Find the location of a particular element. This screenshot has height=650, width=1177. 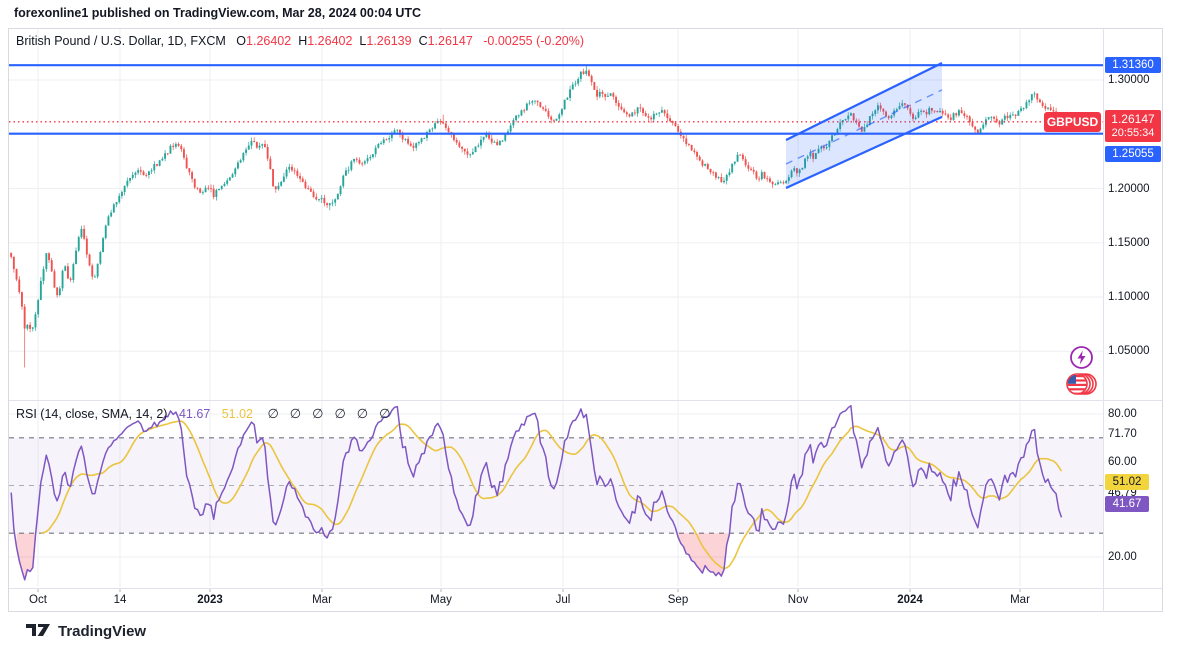

time-tick-label: Oct is located at coordinates (38, 600).